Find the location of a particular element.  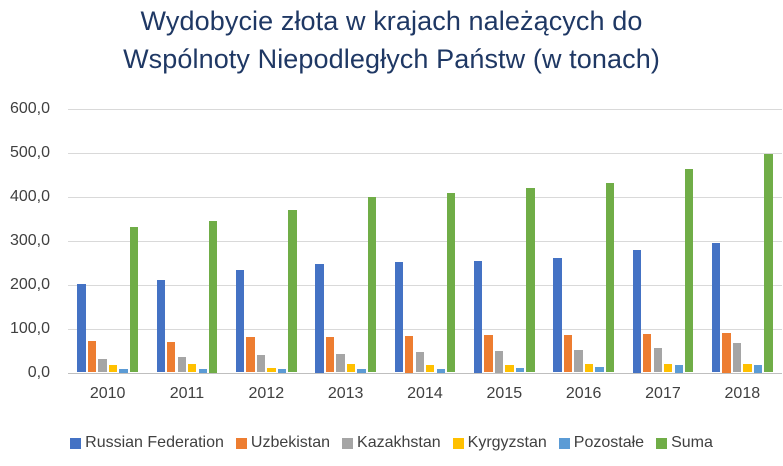

legend-item: Kyrgyzstan is located at coordinates (499, 443).